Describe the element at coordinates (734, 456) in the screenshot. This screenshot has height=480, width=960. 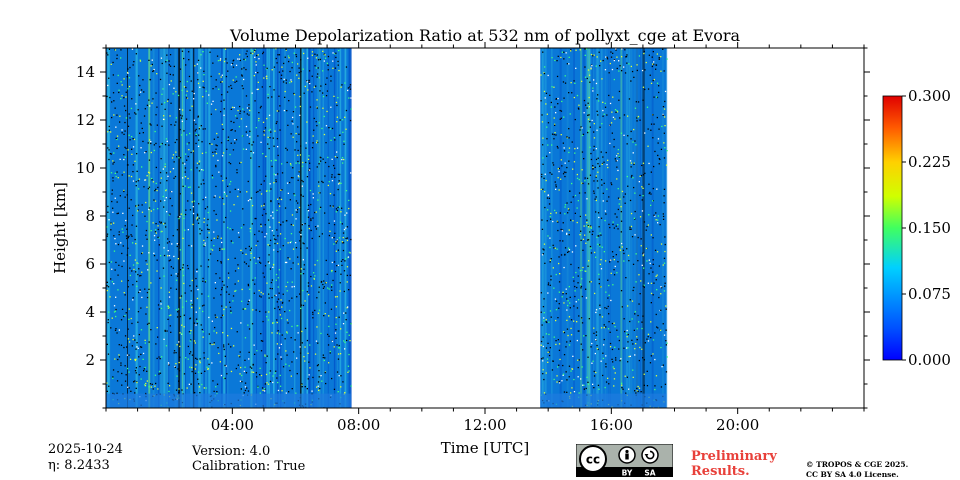
I see `preliminary-line-1: Preliminary` at that location.